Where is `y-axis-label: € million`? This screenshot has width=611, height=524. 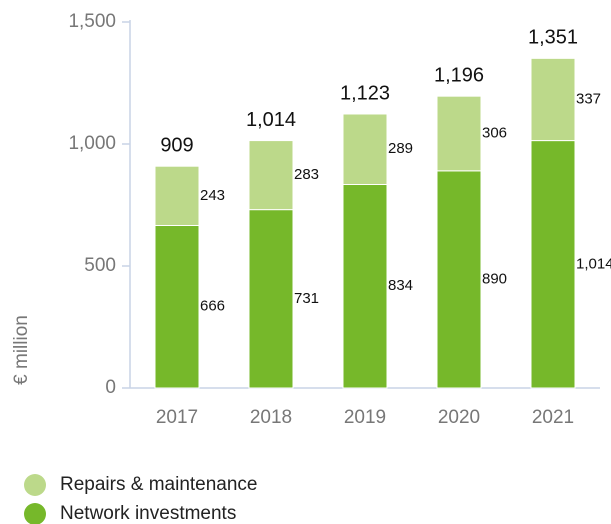 y-axis-label: € million is located at coordinates (21, 350).